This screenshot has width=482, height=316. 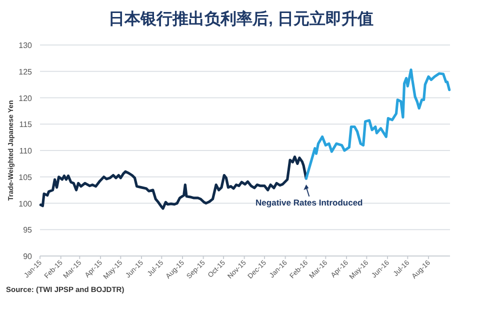 What do you see at coordinates (28, 256) in the screenshot?
I see `y-tick-label: 90` at bounding box center [28, 256].